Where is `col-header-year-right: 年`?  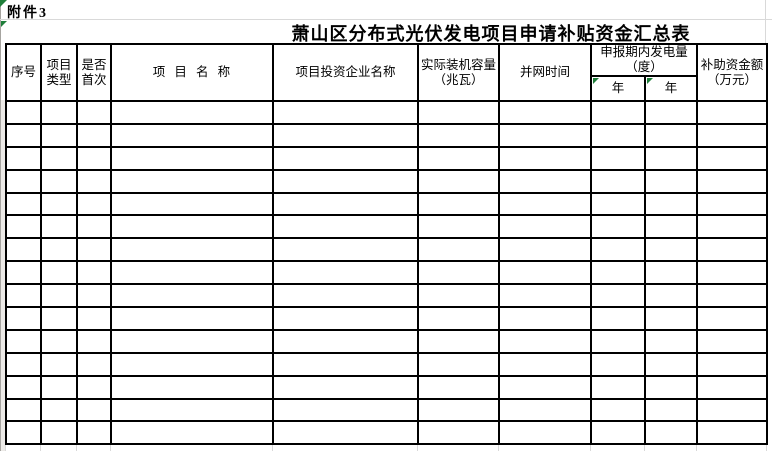
col-header-year-right: 年 is located at coordinates (671, 88).